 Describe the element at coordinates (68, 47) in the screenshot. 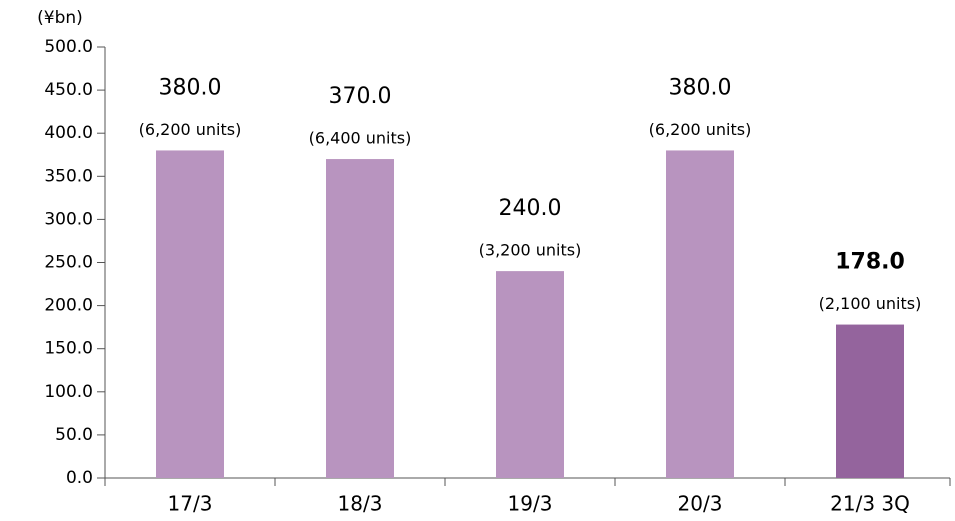

I see `y-tick-label: 500.0` at that location.